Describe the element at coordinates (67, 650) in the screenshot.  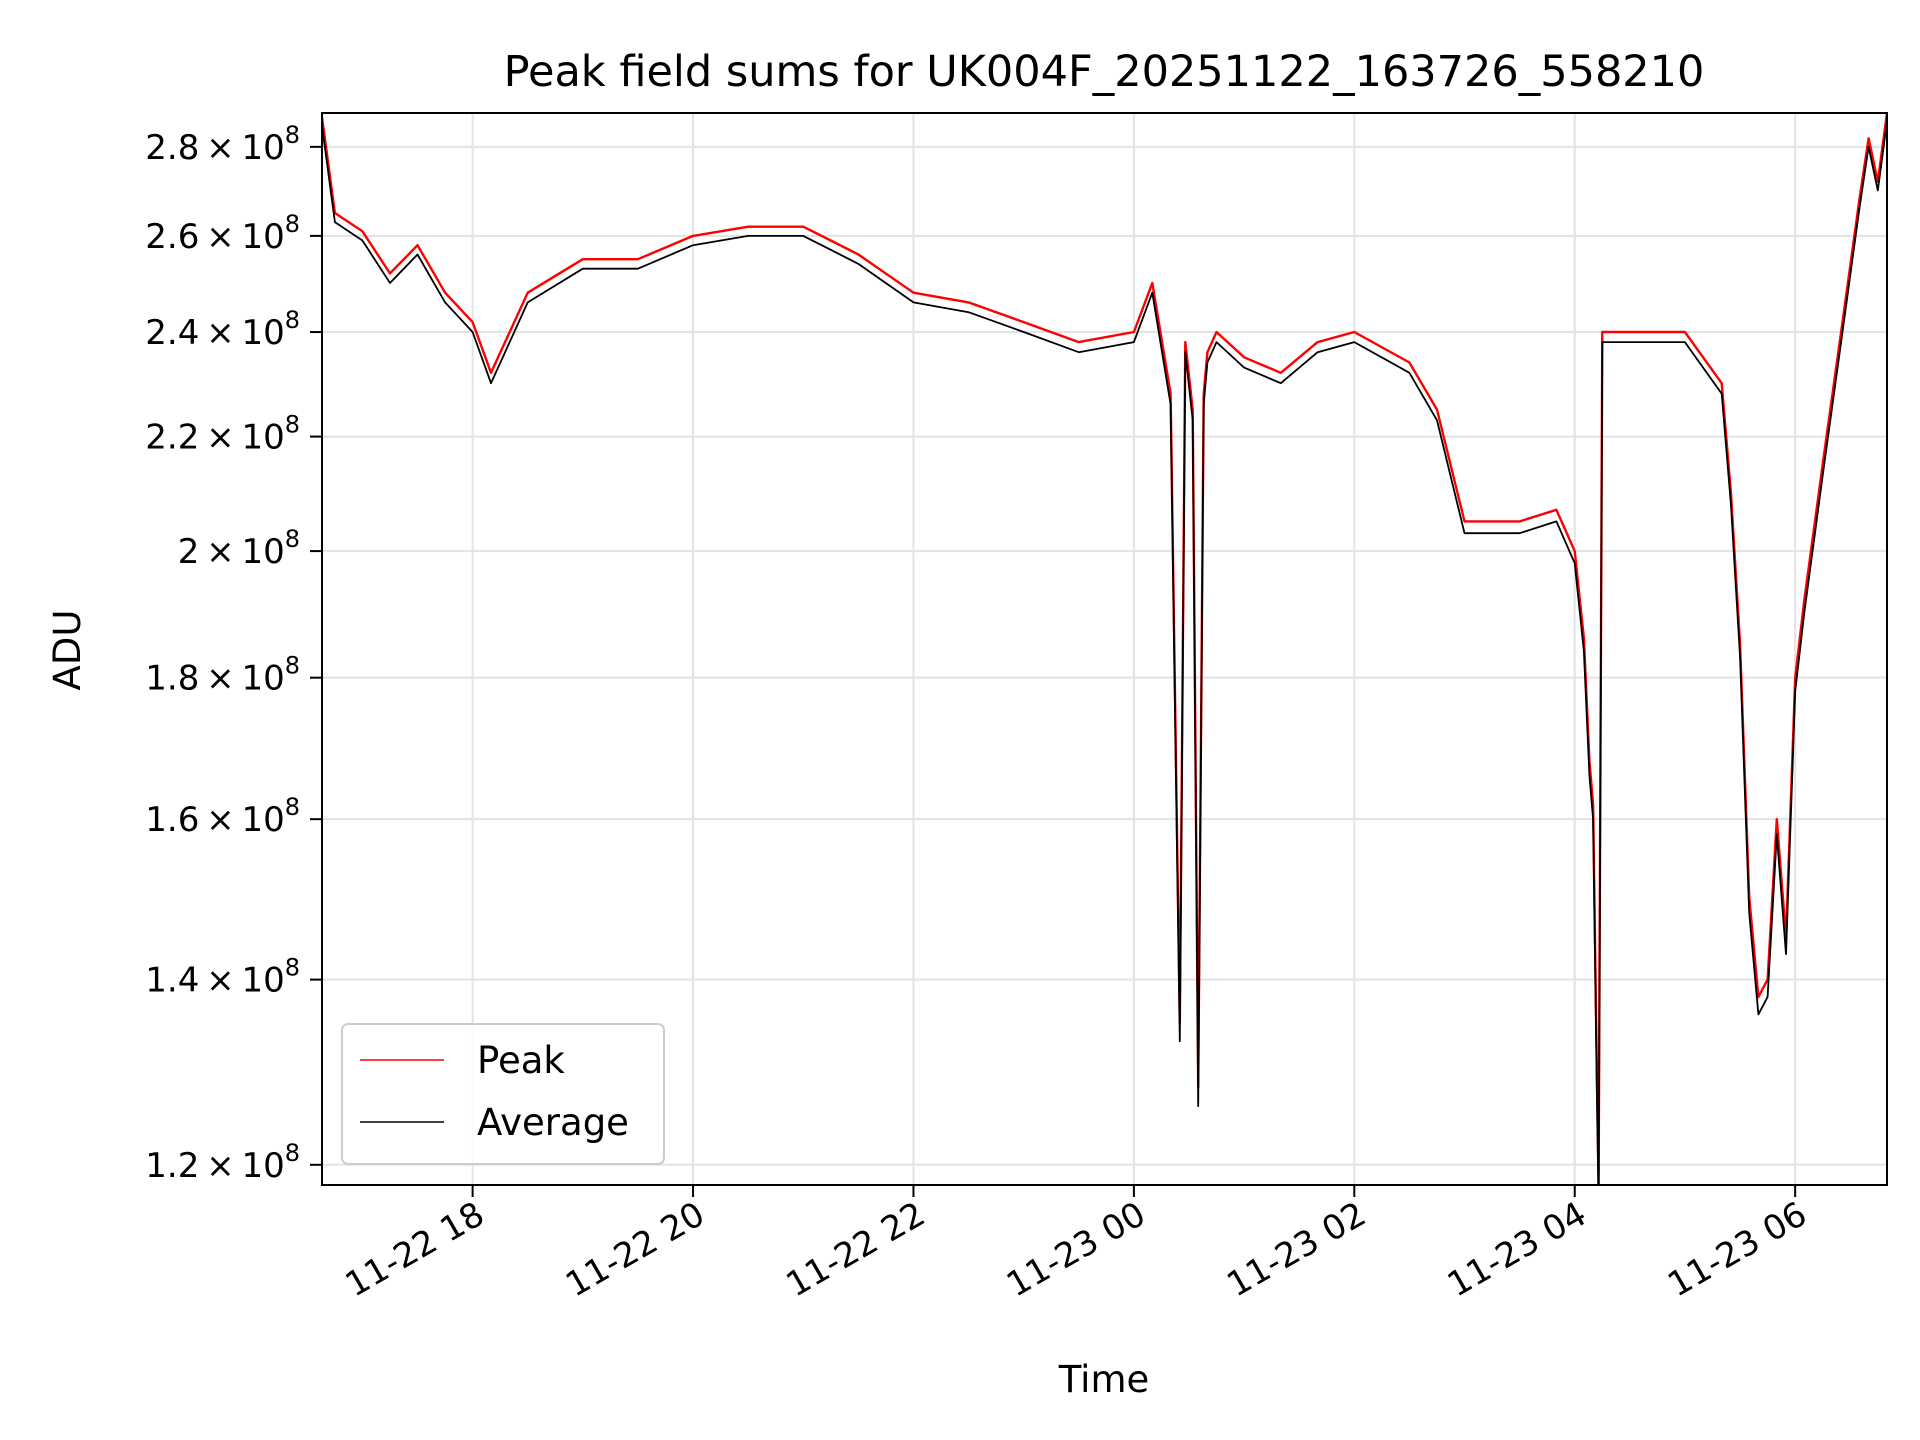
I see `y-axis-label: ADU` at that location.